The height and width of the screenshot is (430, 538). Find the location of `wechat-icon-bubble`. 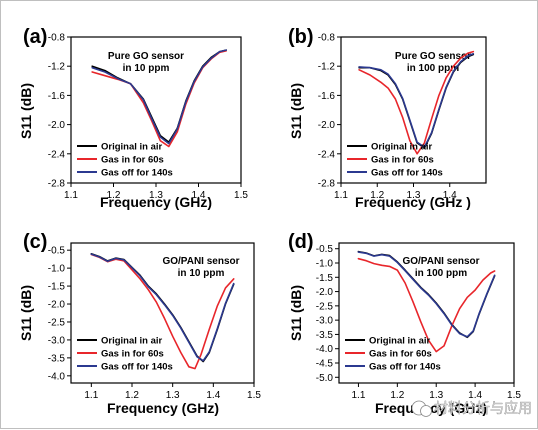

wechat-icon-bubble is located at coordinates (426, 411).